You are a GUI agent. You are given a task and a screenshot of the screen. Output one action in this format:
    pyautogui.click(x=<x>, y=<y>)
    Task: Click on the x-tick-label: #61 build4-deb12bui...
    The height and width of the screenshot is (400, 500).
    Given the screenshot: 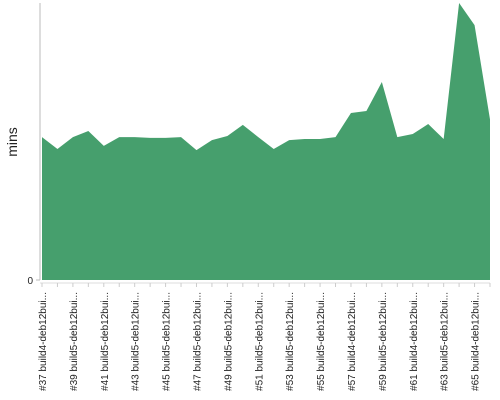 What is the action you would take?
    pyautogui.click(x=414, y=341)
    